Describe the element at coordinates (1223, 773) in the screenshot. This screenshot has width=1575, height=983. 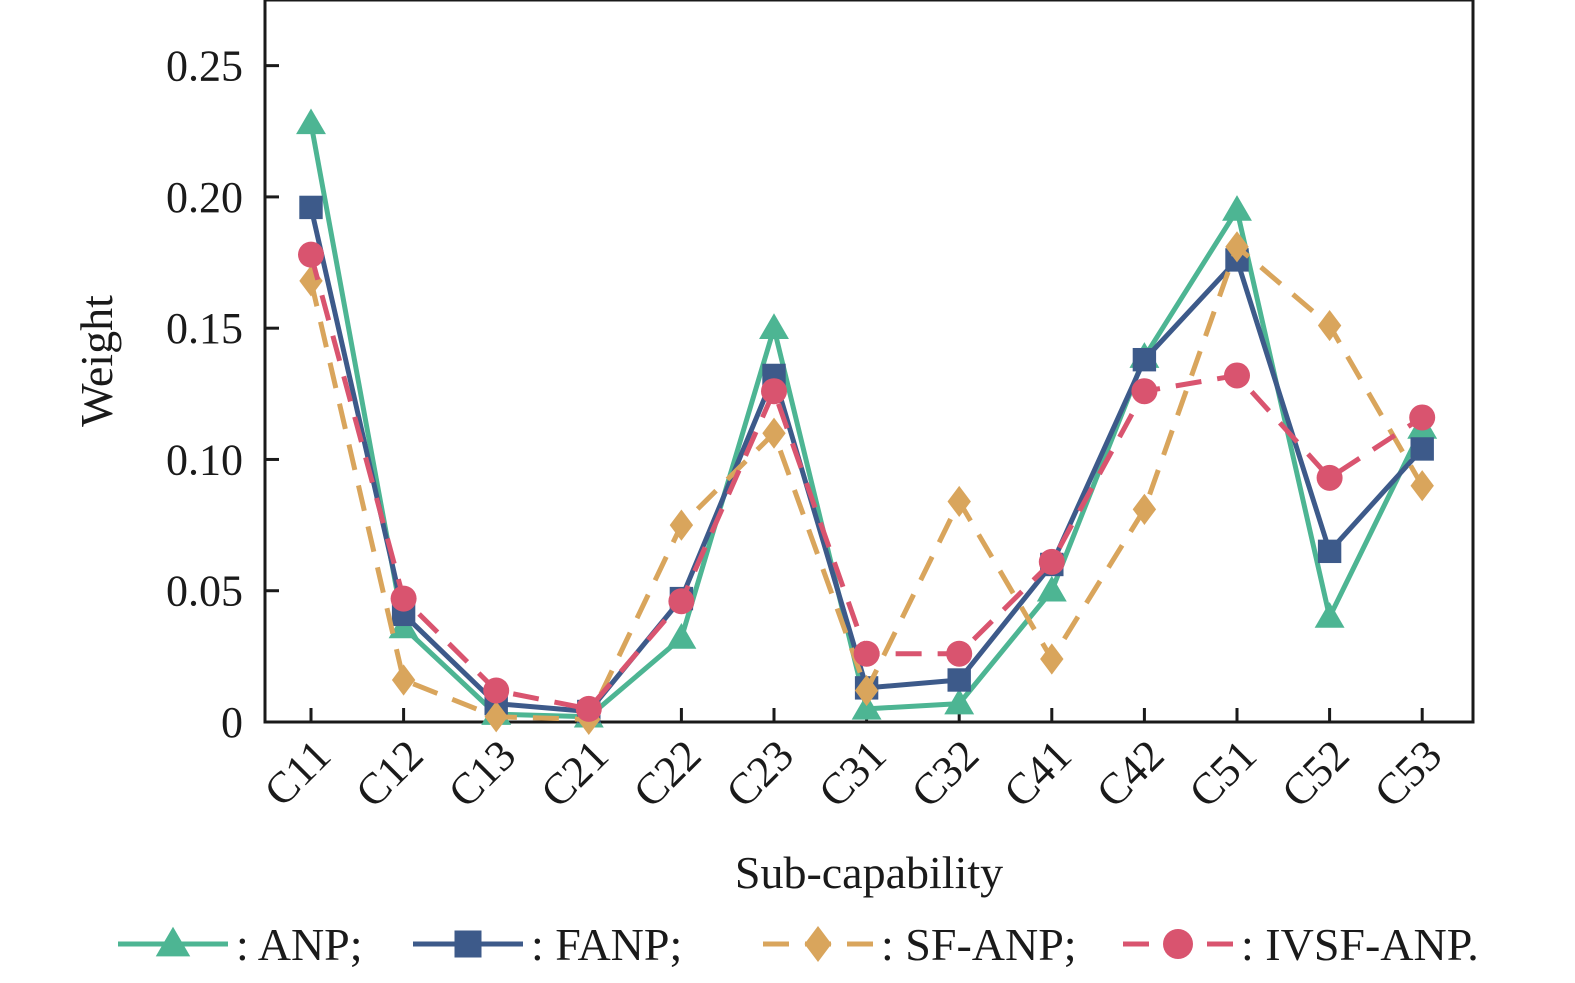
I see `x-tick-label: C51` at that location.